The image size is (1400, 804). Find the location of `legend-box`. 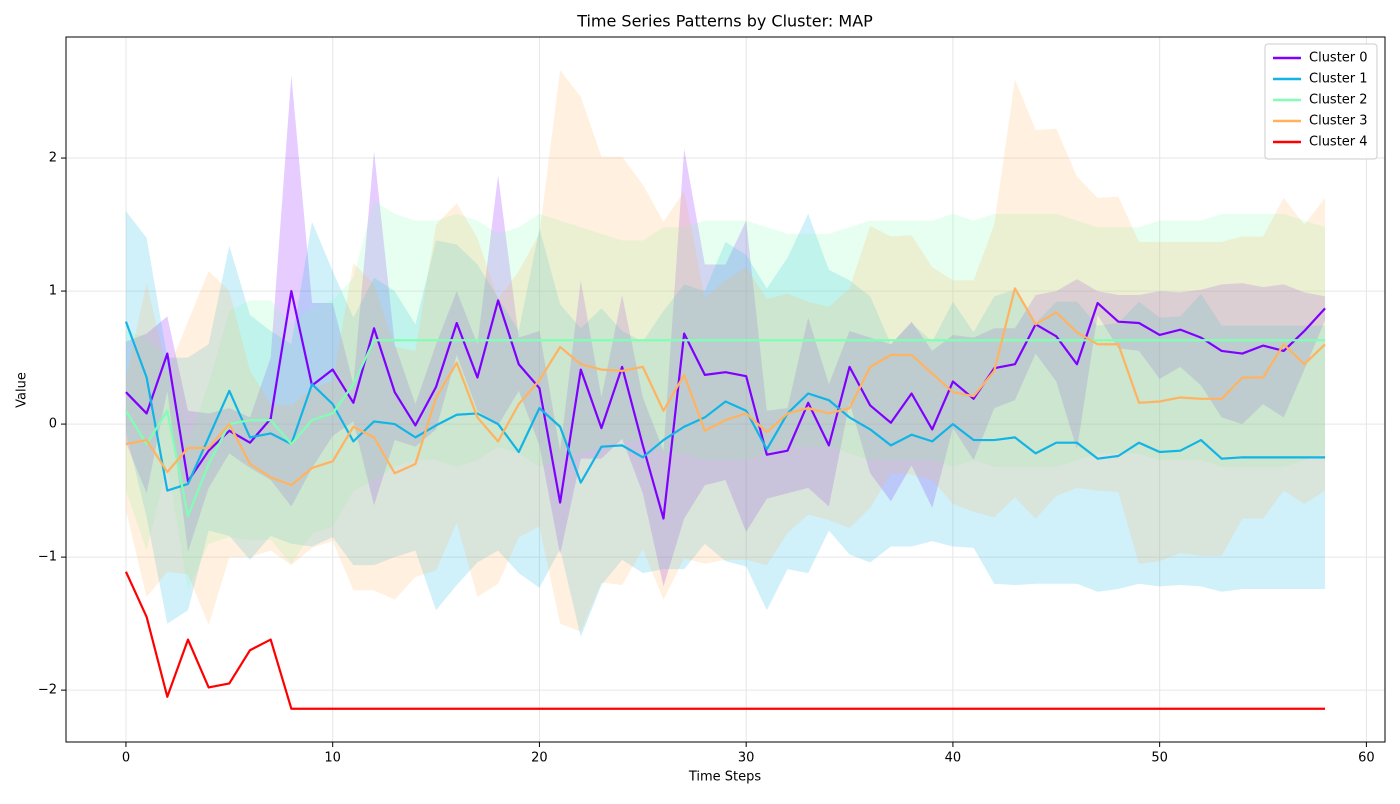

legend-box is located at coordinates (1321, 101).